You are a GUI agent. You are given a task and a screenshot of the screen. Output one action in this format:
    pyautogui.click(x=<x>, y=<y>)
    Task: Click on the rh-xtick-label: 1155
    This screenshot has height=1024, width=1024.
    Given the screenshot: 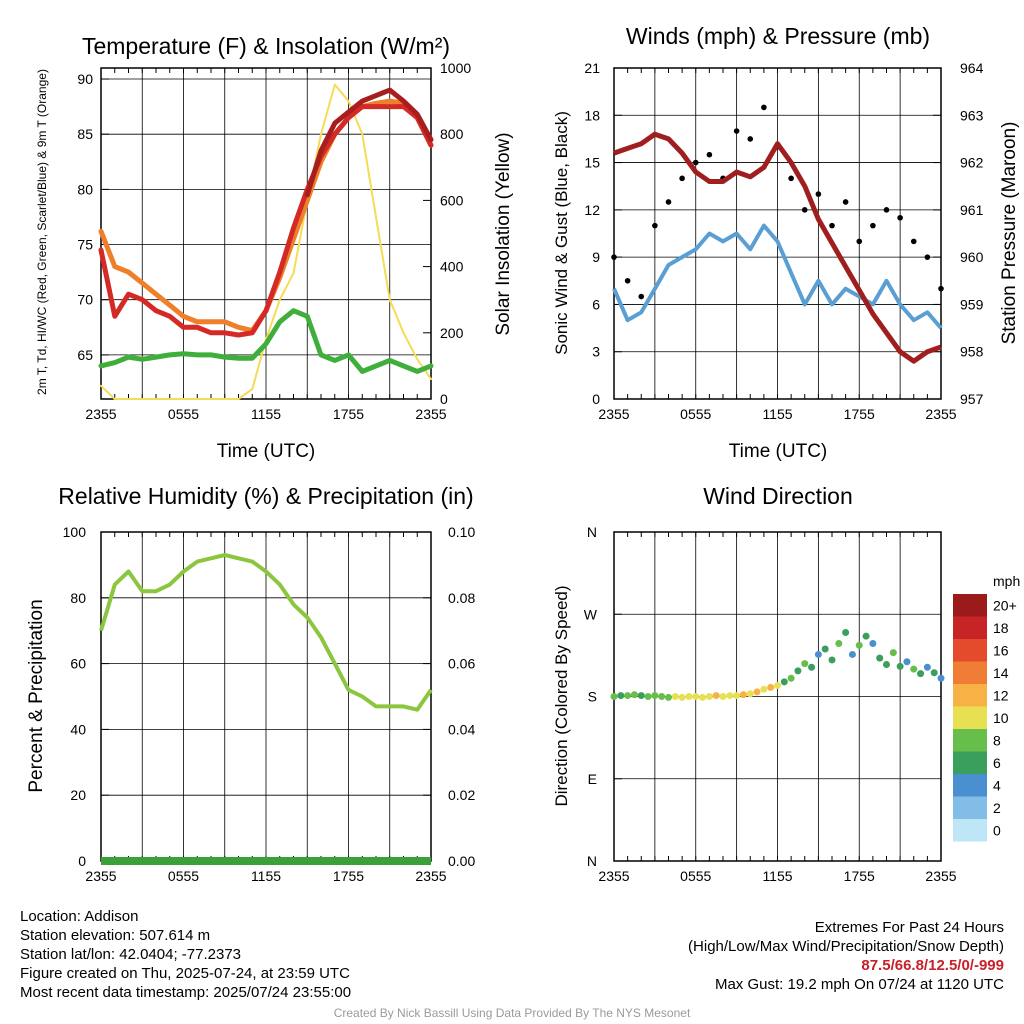 What is the action you would take?
    pyautogui.click(x=266, y=876)
    